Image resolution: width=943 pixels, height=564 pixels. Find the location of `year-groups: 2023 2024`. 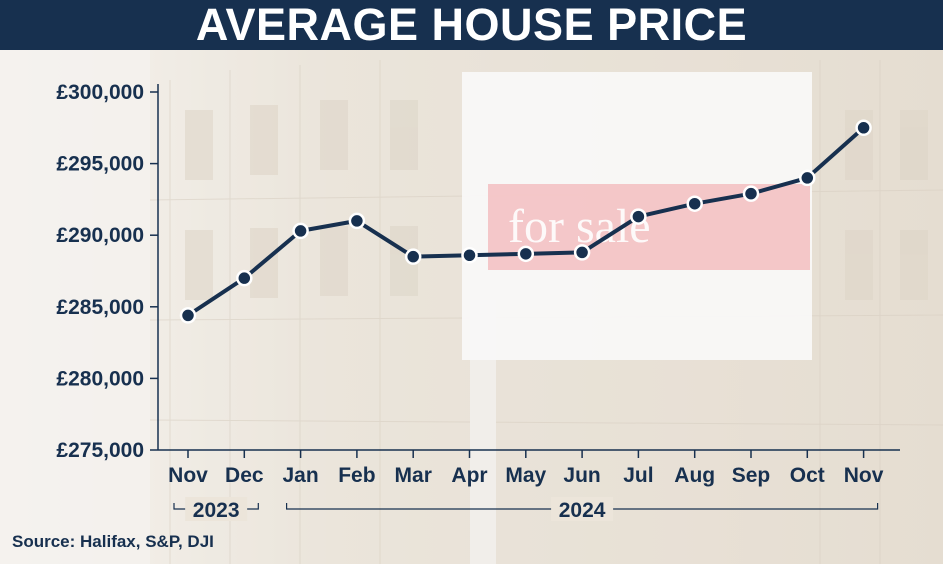

year-groups: 2023 2024 is located at coordinates (526, 509).